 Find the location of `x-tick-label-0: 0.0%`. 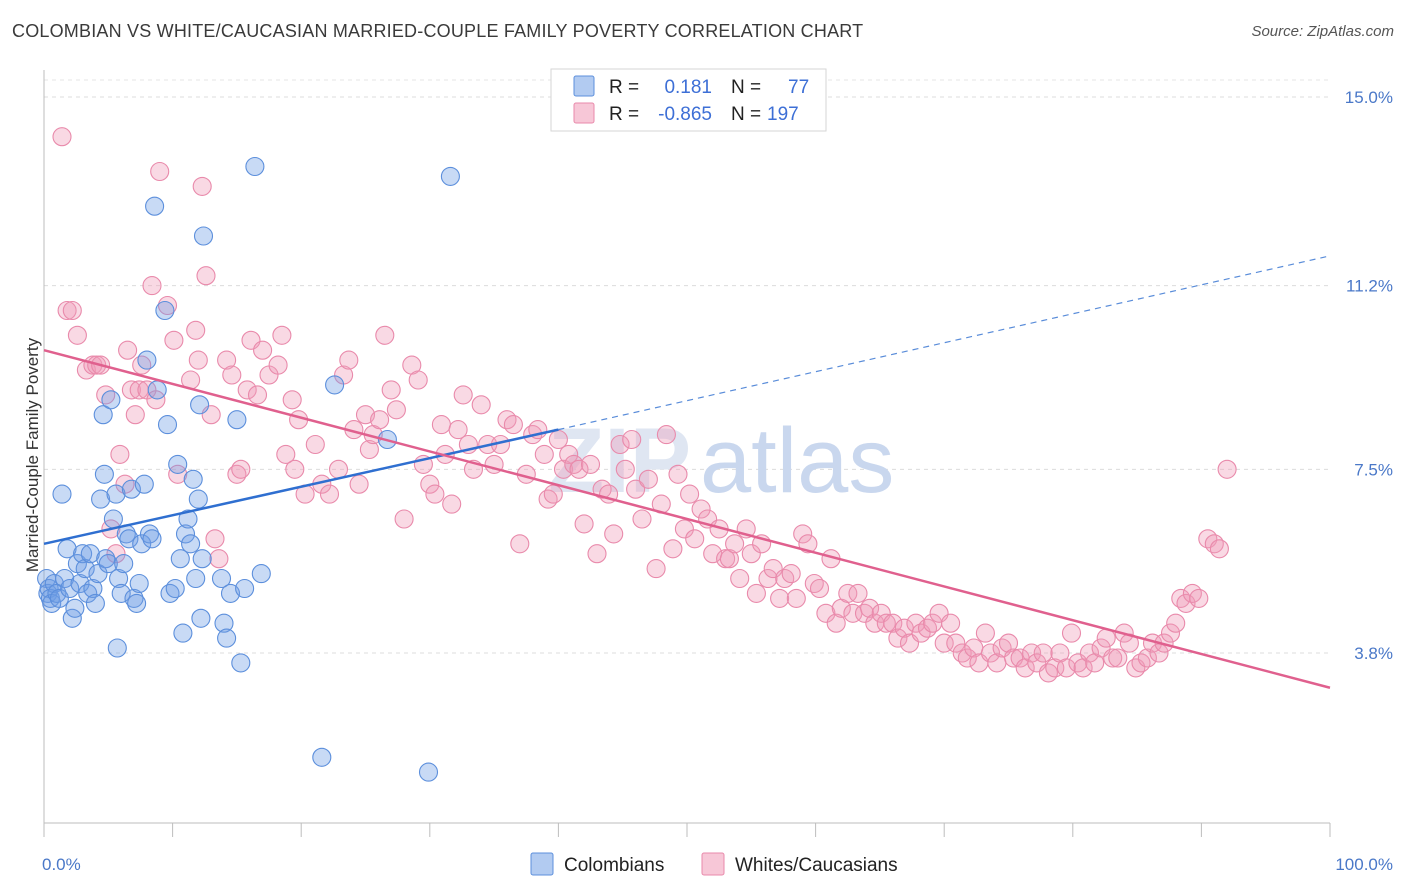

x-tick-label-0: 0.0% is located at coordinates (61, 864).